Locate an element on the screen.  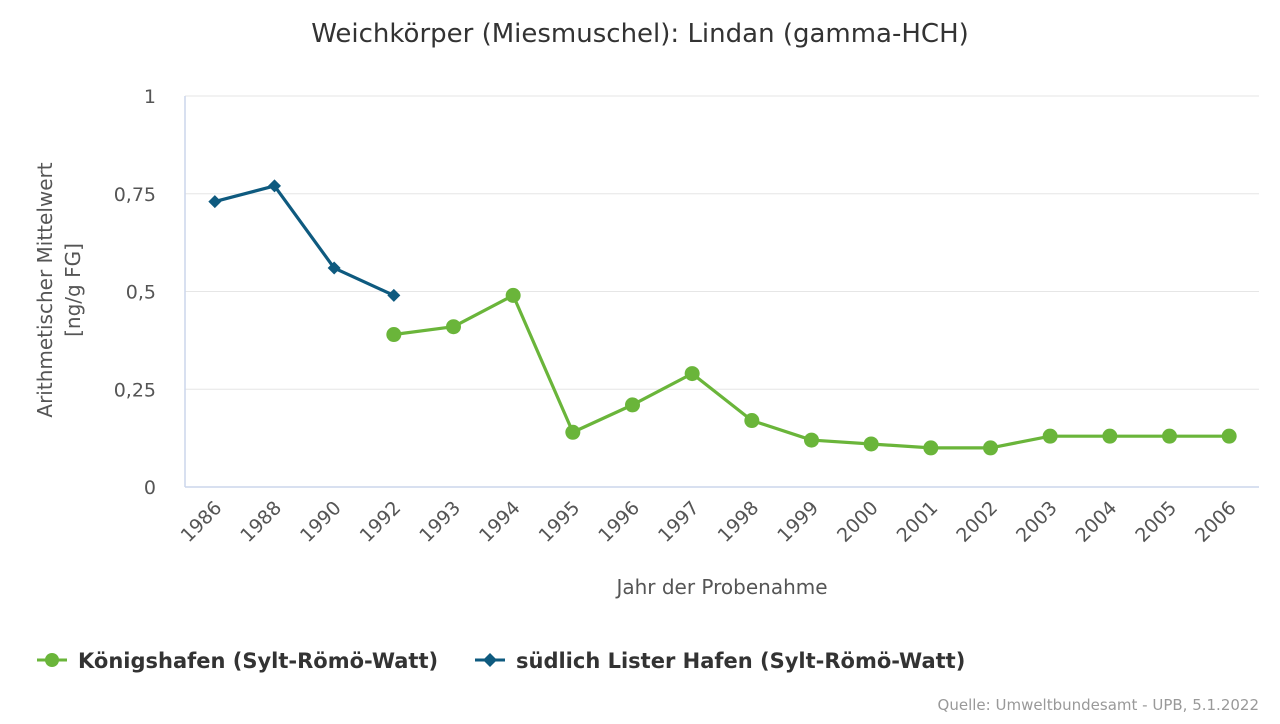
y-tick-label: 0 is located at coordinates (150, 488).